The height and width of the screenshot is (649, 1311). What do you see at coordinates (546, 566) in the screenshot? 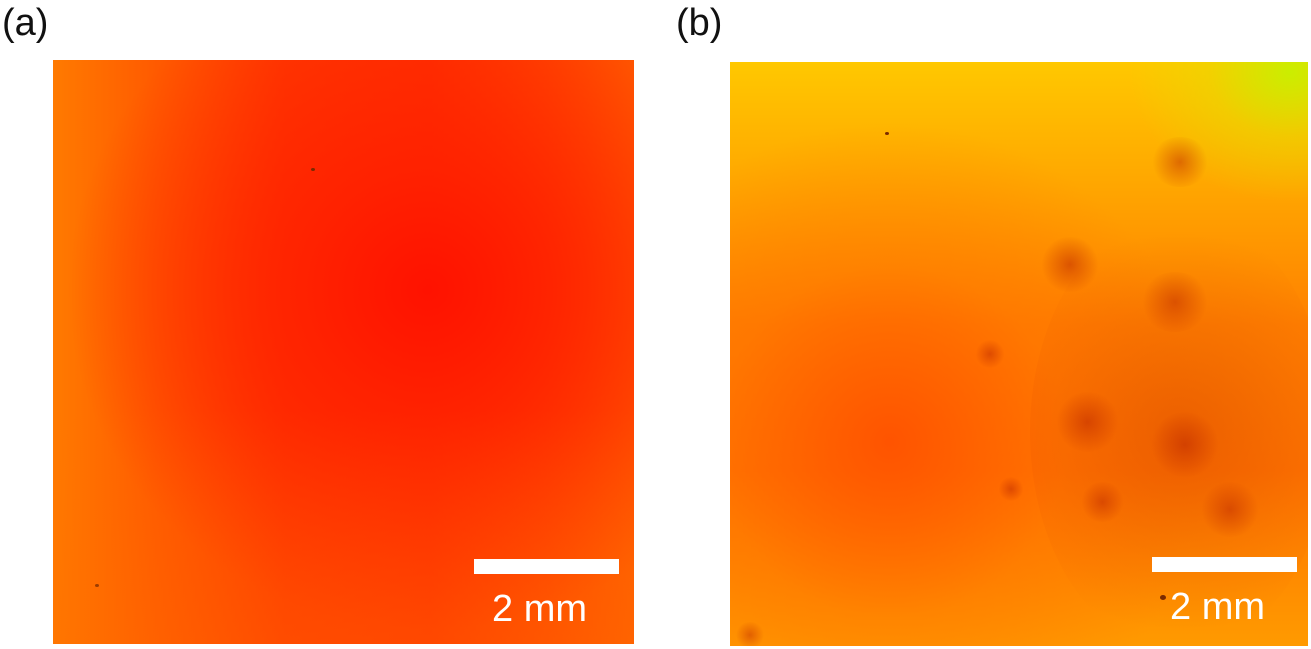
I see `scale-bar-a` at bounding box center [546, 566].